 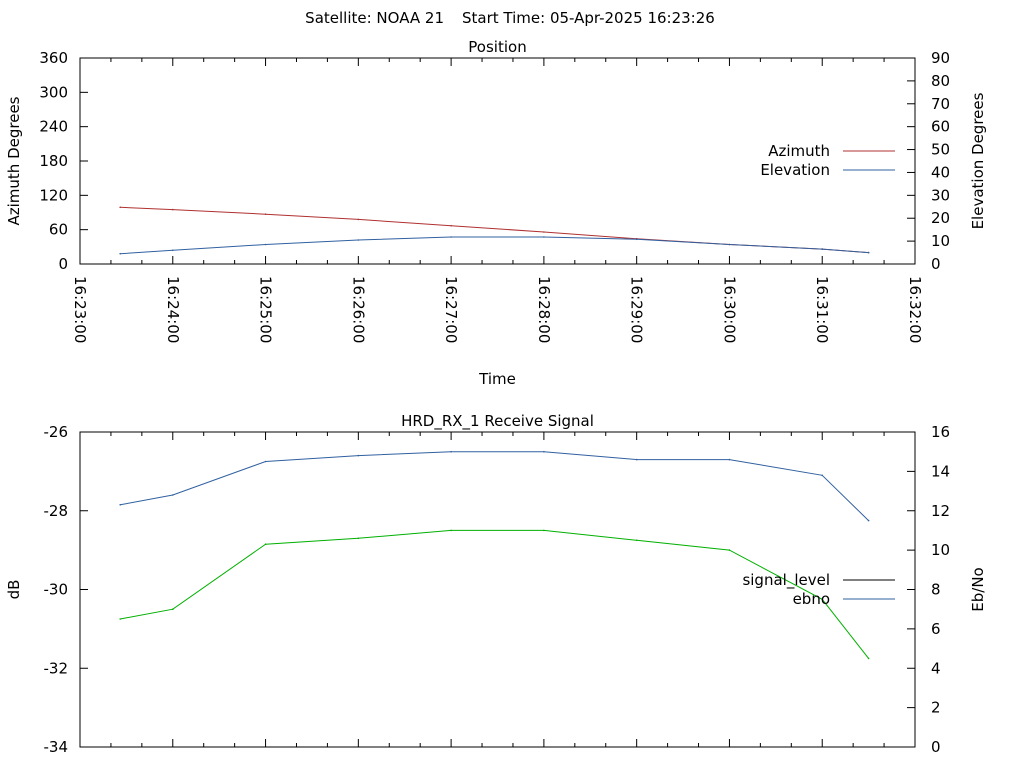 What do you see at coordinates (497, 421) in the screenshot?
I see `signal-title: HRD_RX_1 Receive Signal` at bounding box center [497, 421].